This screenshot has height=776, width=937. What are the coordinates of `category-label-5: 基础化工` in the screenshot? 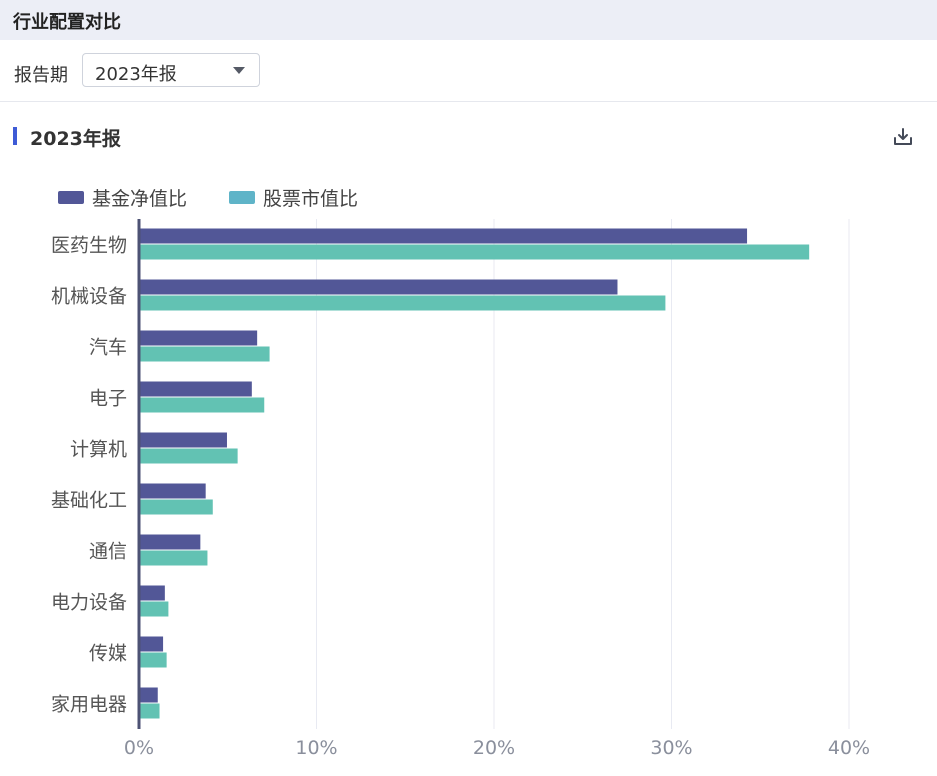 It's located at (89, 501).